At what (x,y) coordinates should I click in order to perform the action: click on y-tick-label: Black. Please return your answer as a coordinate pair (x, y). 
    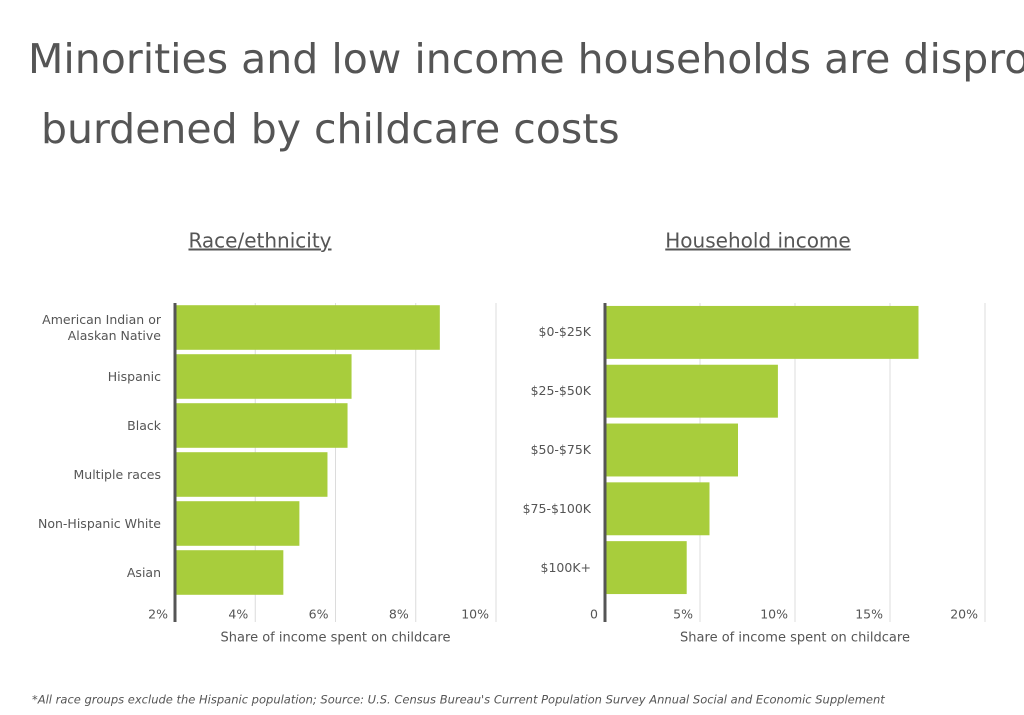
    Looking at the image, I should click on (144, 425).